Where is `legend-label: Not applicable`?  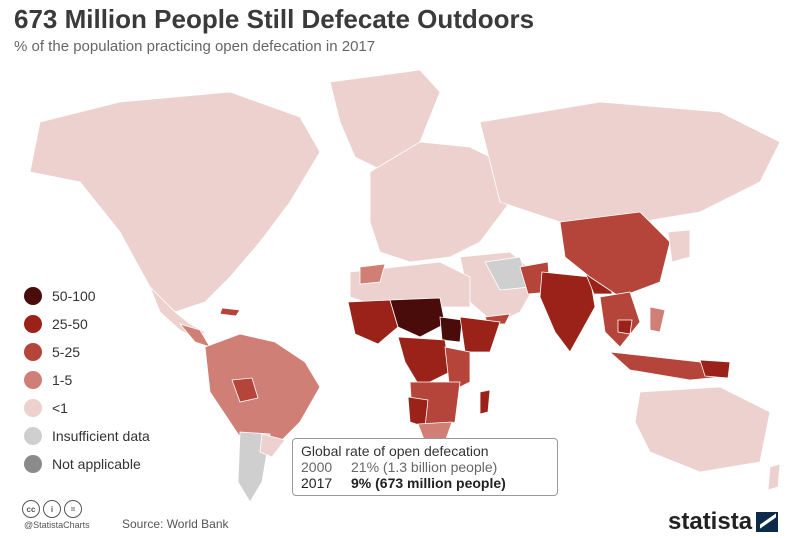
legend-label: Not applicable is located at coordinates (96, 464).